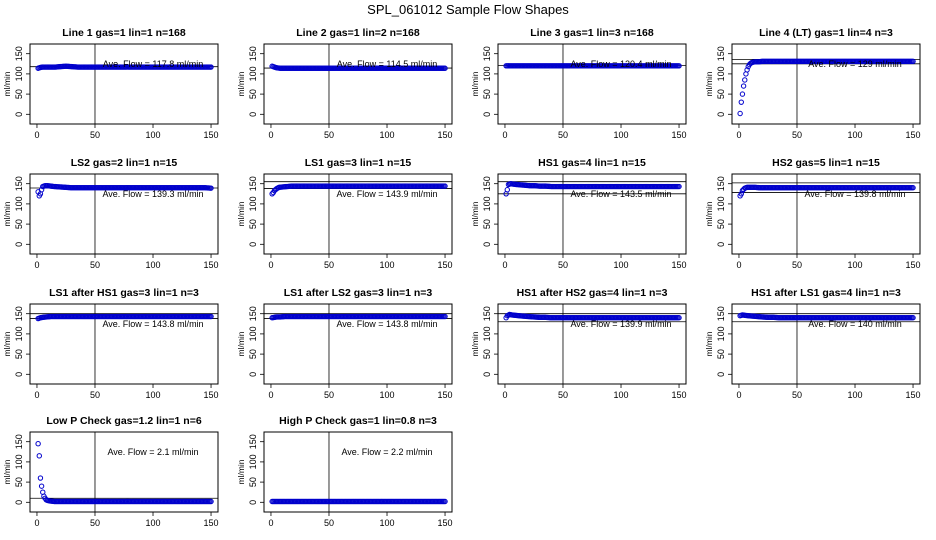 Image resolution: width=936 pixels, height=540 pixels. What do you see at coordinates (386, 194) in the screenshot?
I see `average-flow-annotation: Ave. Flow = 143.9 ml/min` at bounding box center [386, 194].